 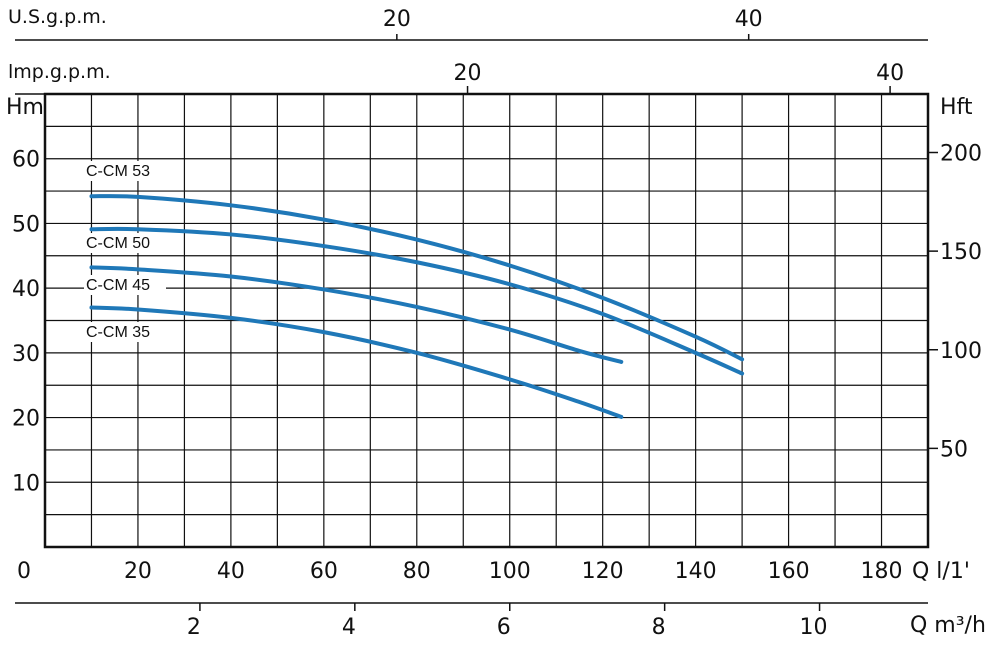 I want to click on left-axis-label: Hm, so click(x=25, y=107).